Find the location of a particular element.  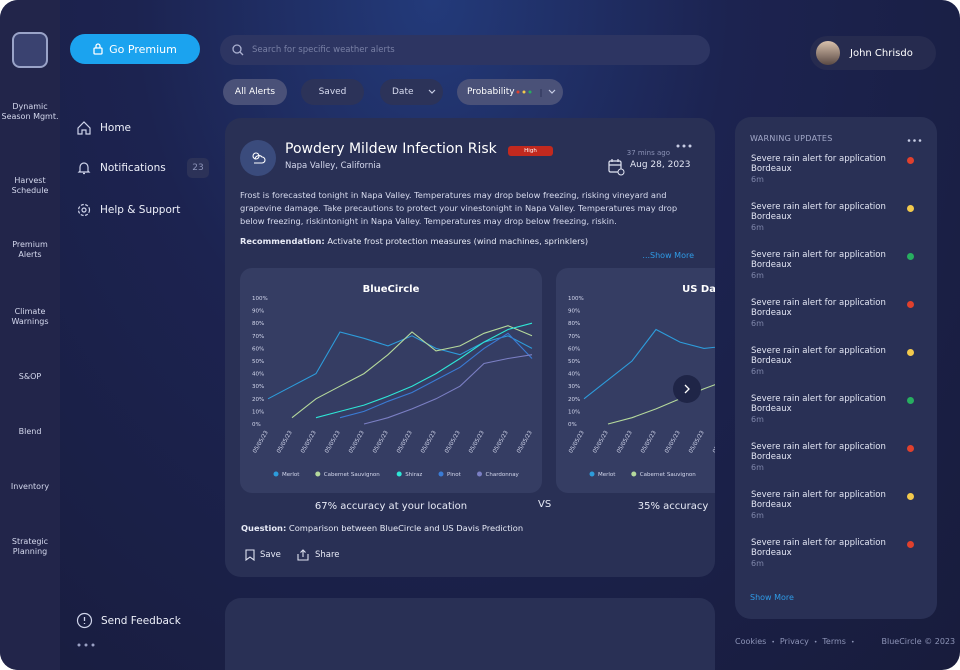

y-tick-label: 60% is located at coordinates (258, 349).